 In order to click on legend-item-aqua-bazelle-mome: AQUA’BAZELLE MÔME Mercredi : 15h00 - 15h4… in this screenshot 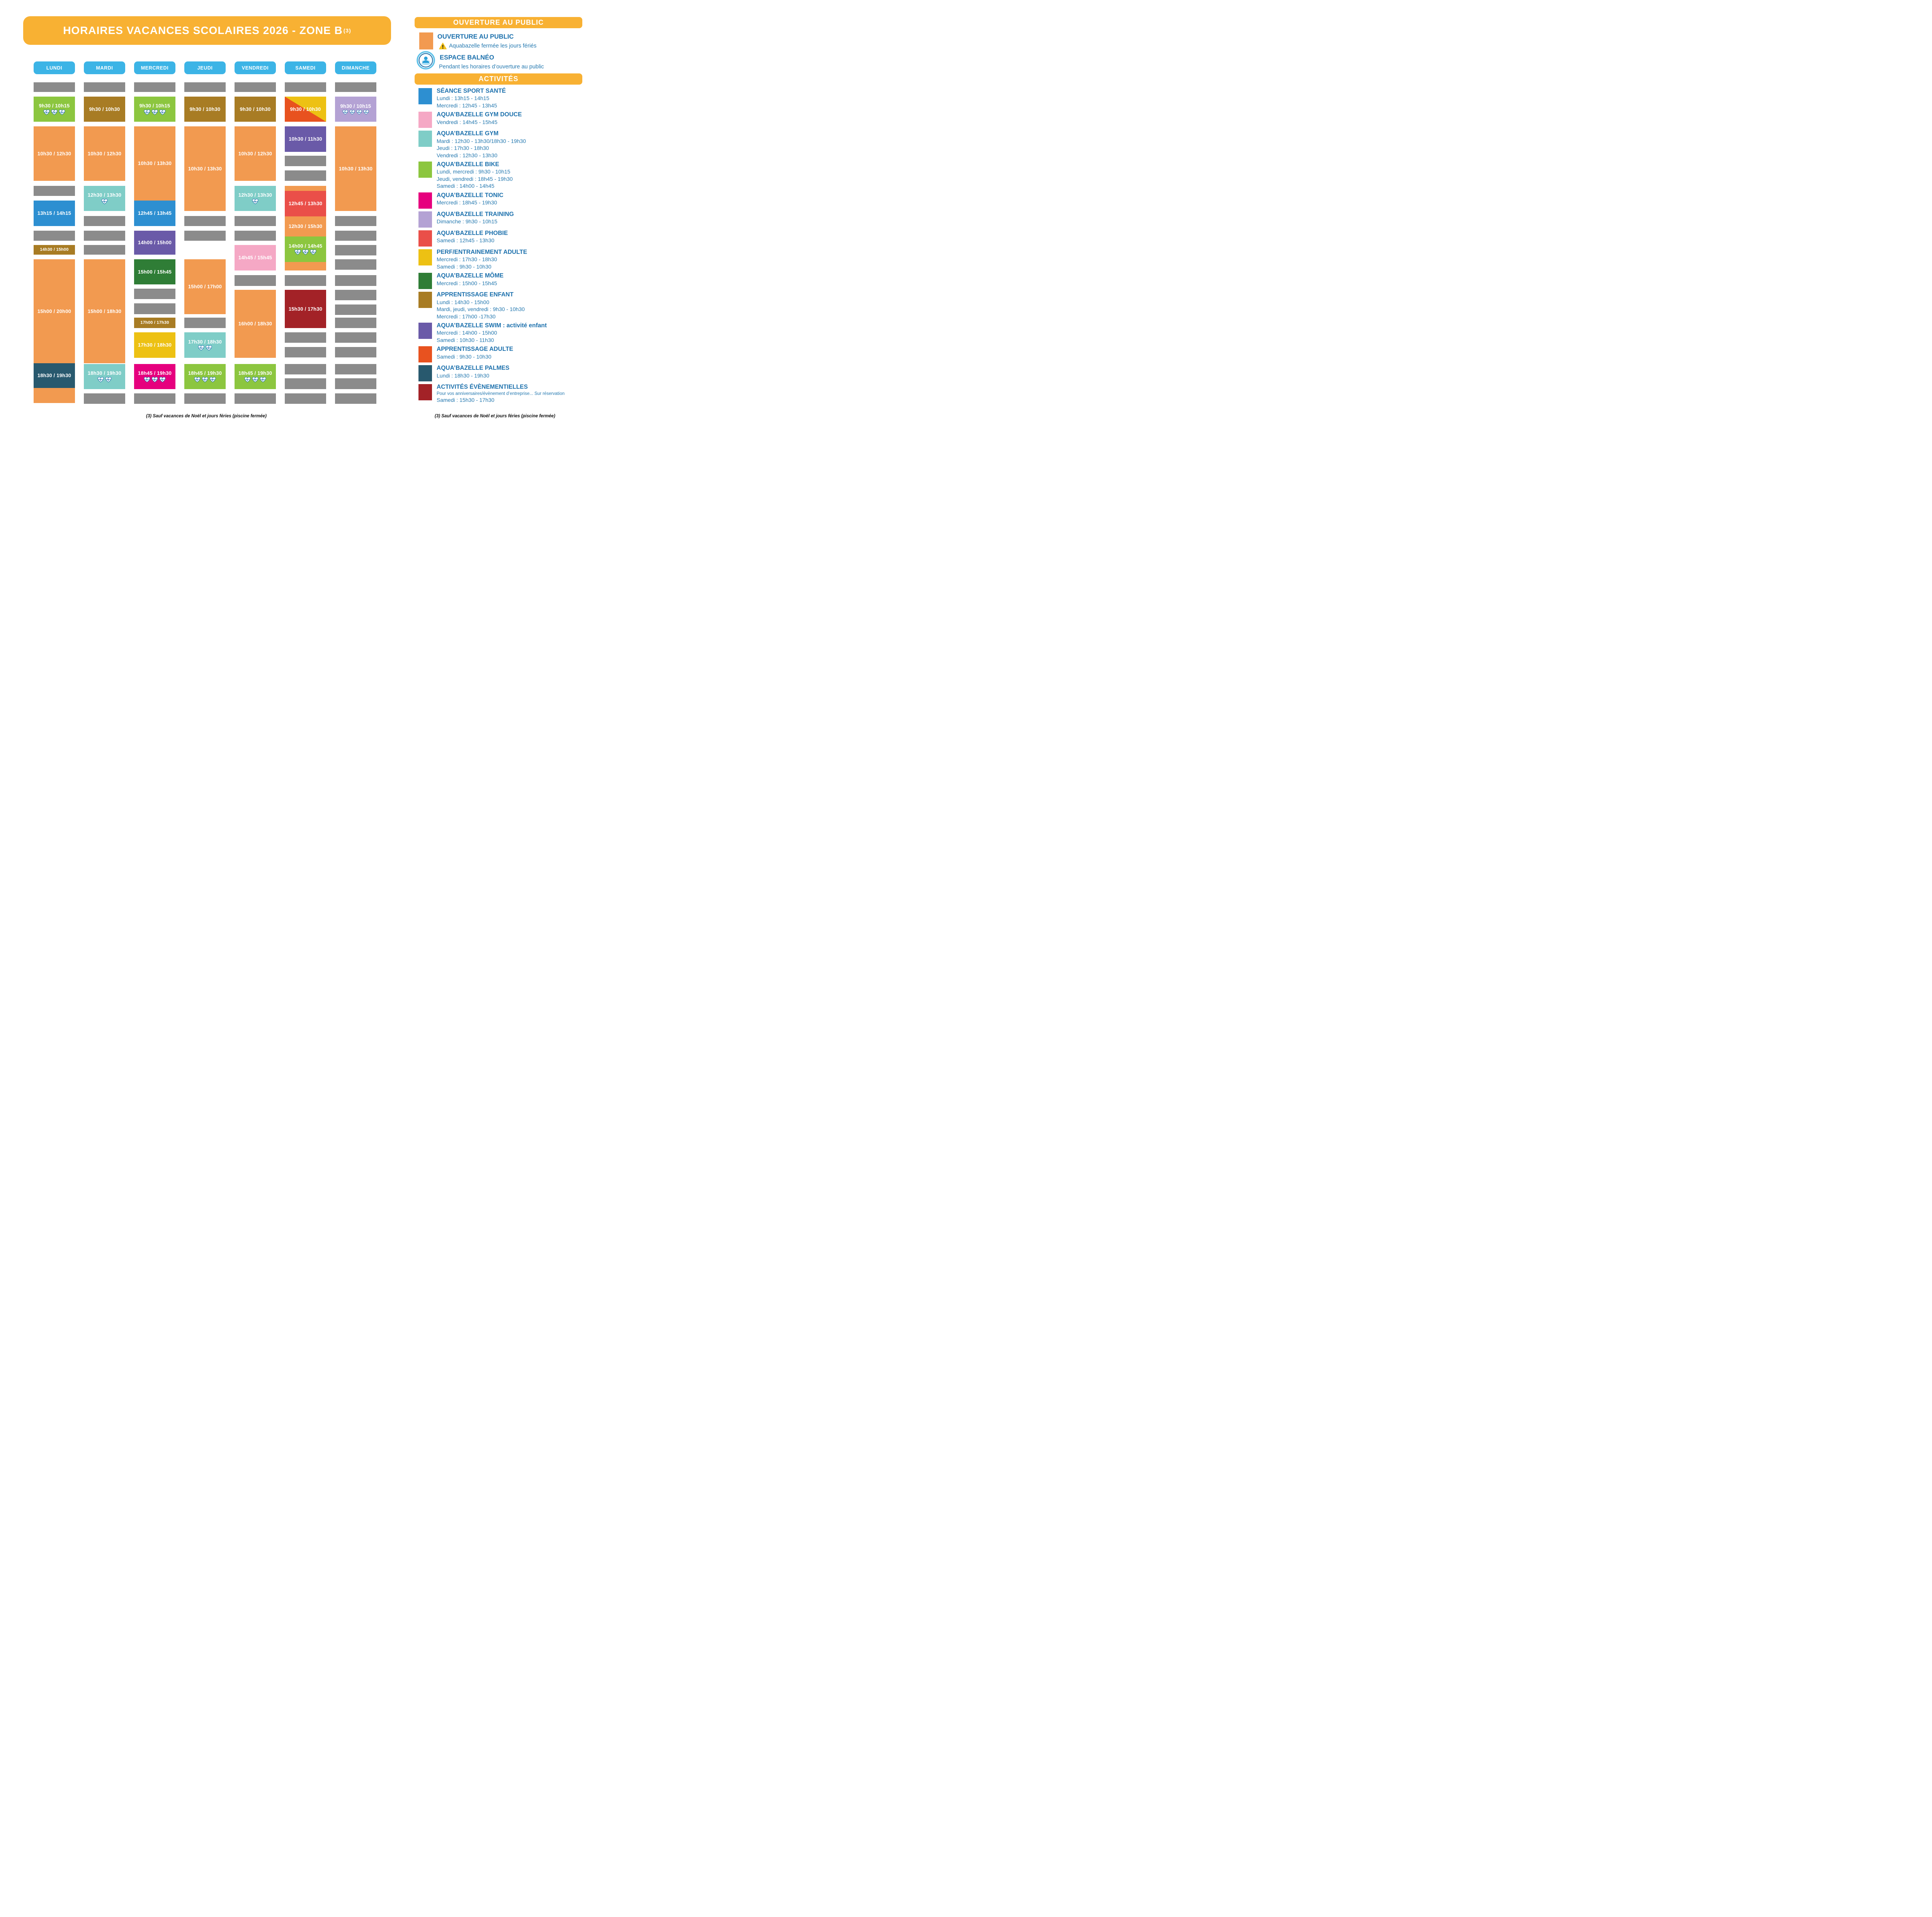, I will do `click(507, 281)`.